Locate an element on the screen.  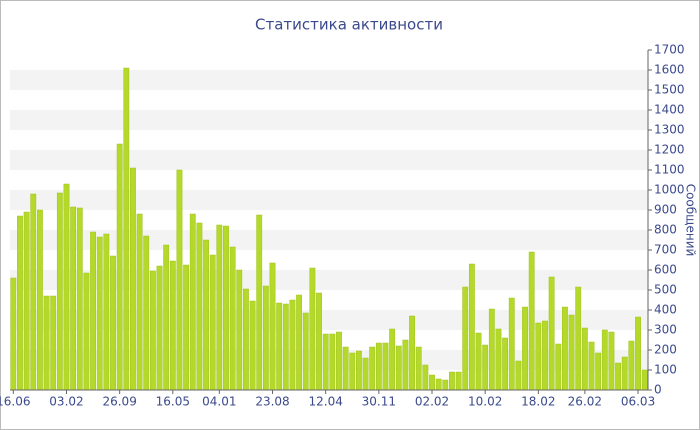
x-tick-label: 16.05 is located at coordinates (173, 402).